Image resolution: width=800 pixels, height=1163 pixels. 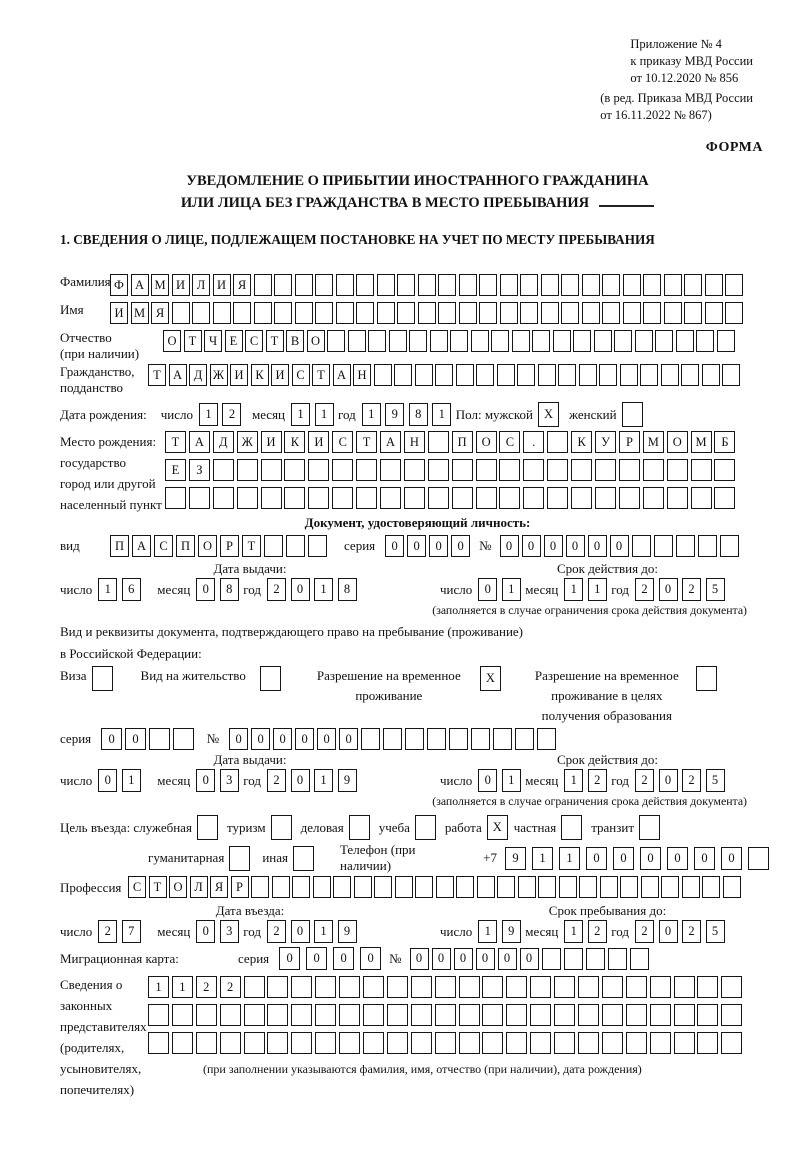 What do you see at coordinates (199, 470) in the screenshot?
I see `char-cell: З` at bounding box center [199, 470].